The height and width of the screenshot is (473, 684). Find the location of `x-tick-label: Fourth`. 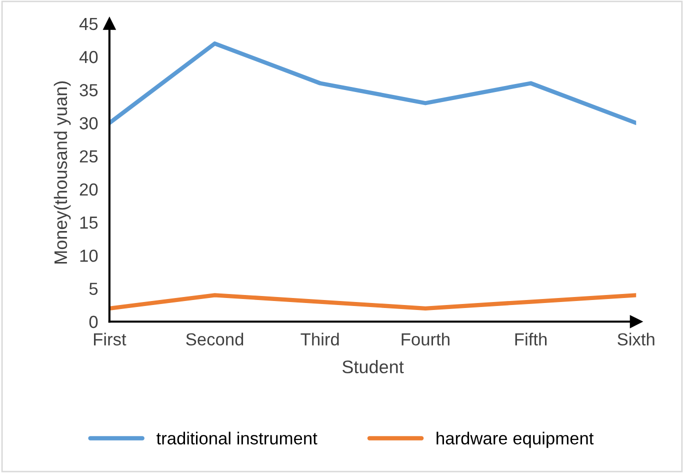

x-tick-label: Fourth is located at coordinates (426, 339).